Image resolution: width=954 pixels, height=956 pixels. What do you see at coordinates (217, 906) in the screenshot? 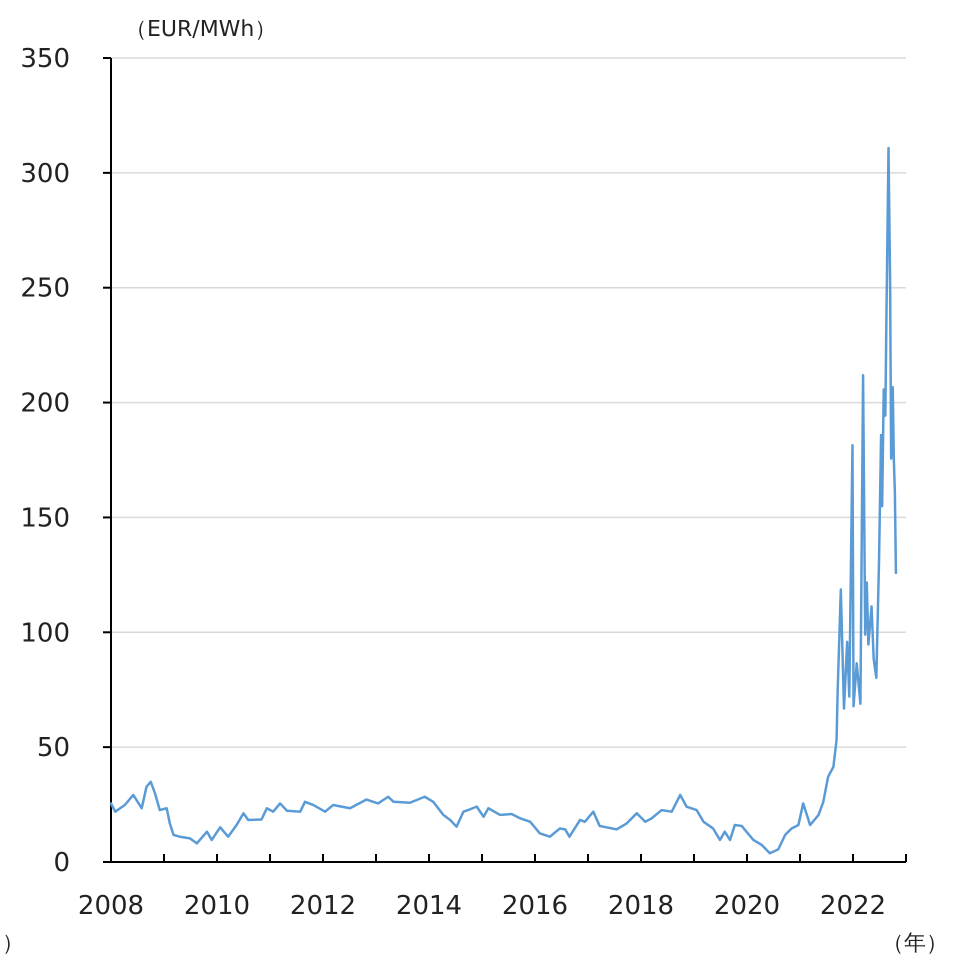
I see `x-tick-label: 2010` at bounding box center [217, 906].